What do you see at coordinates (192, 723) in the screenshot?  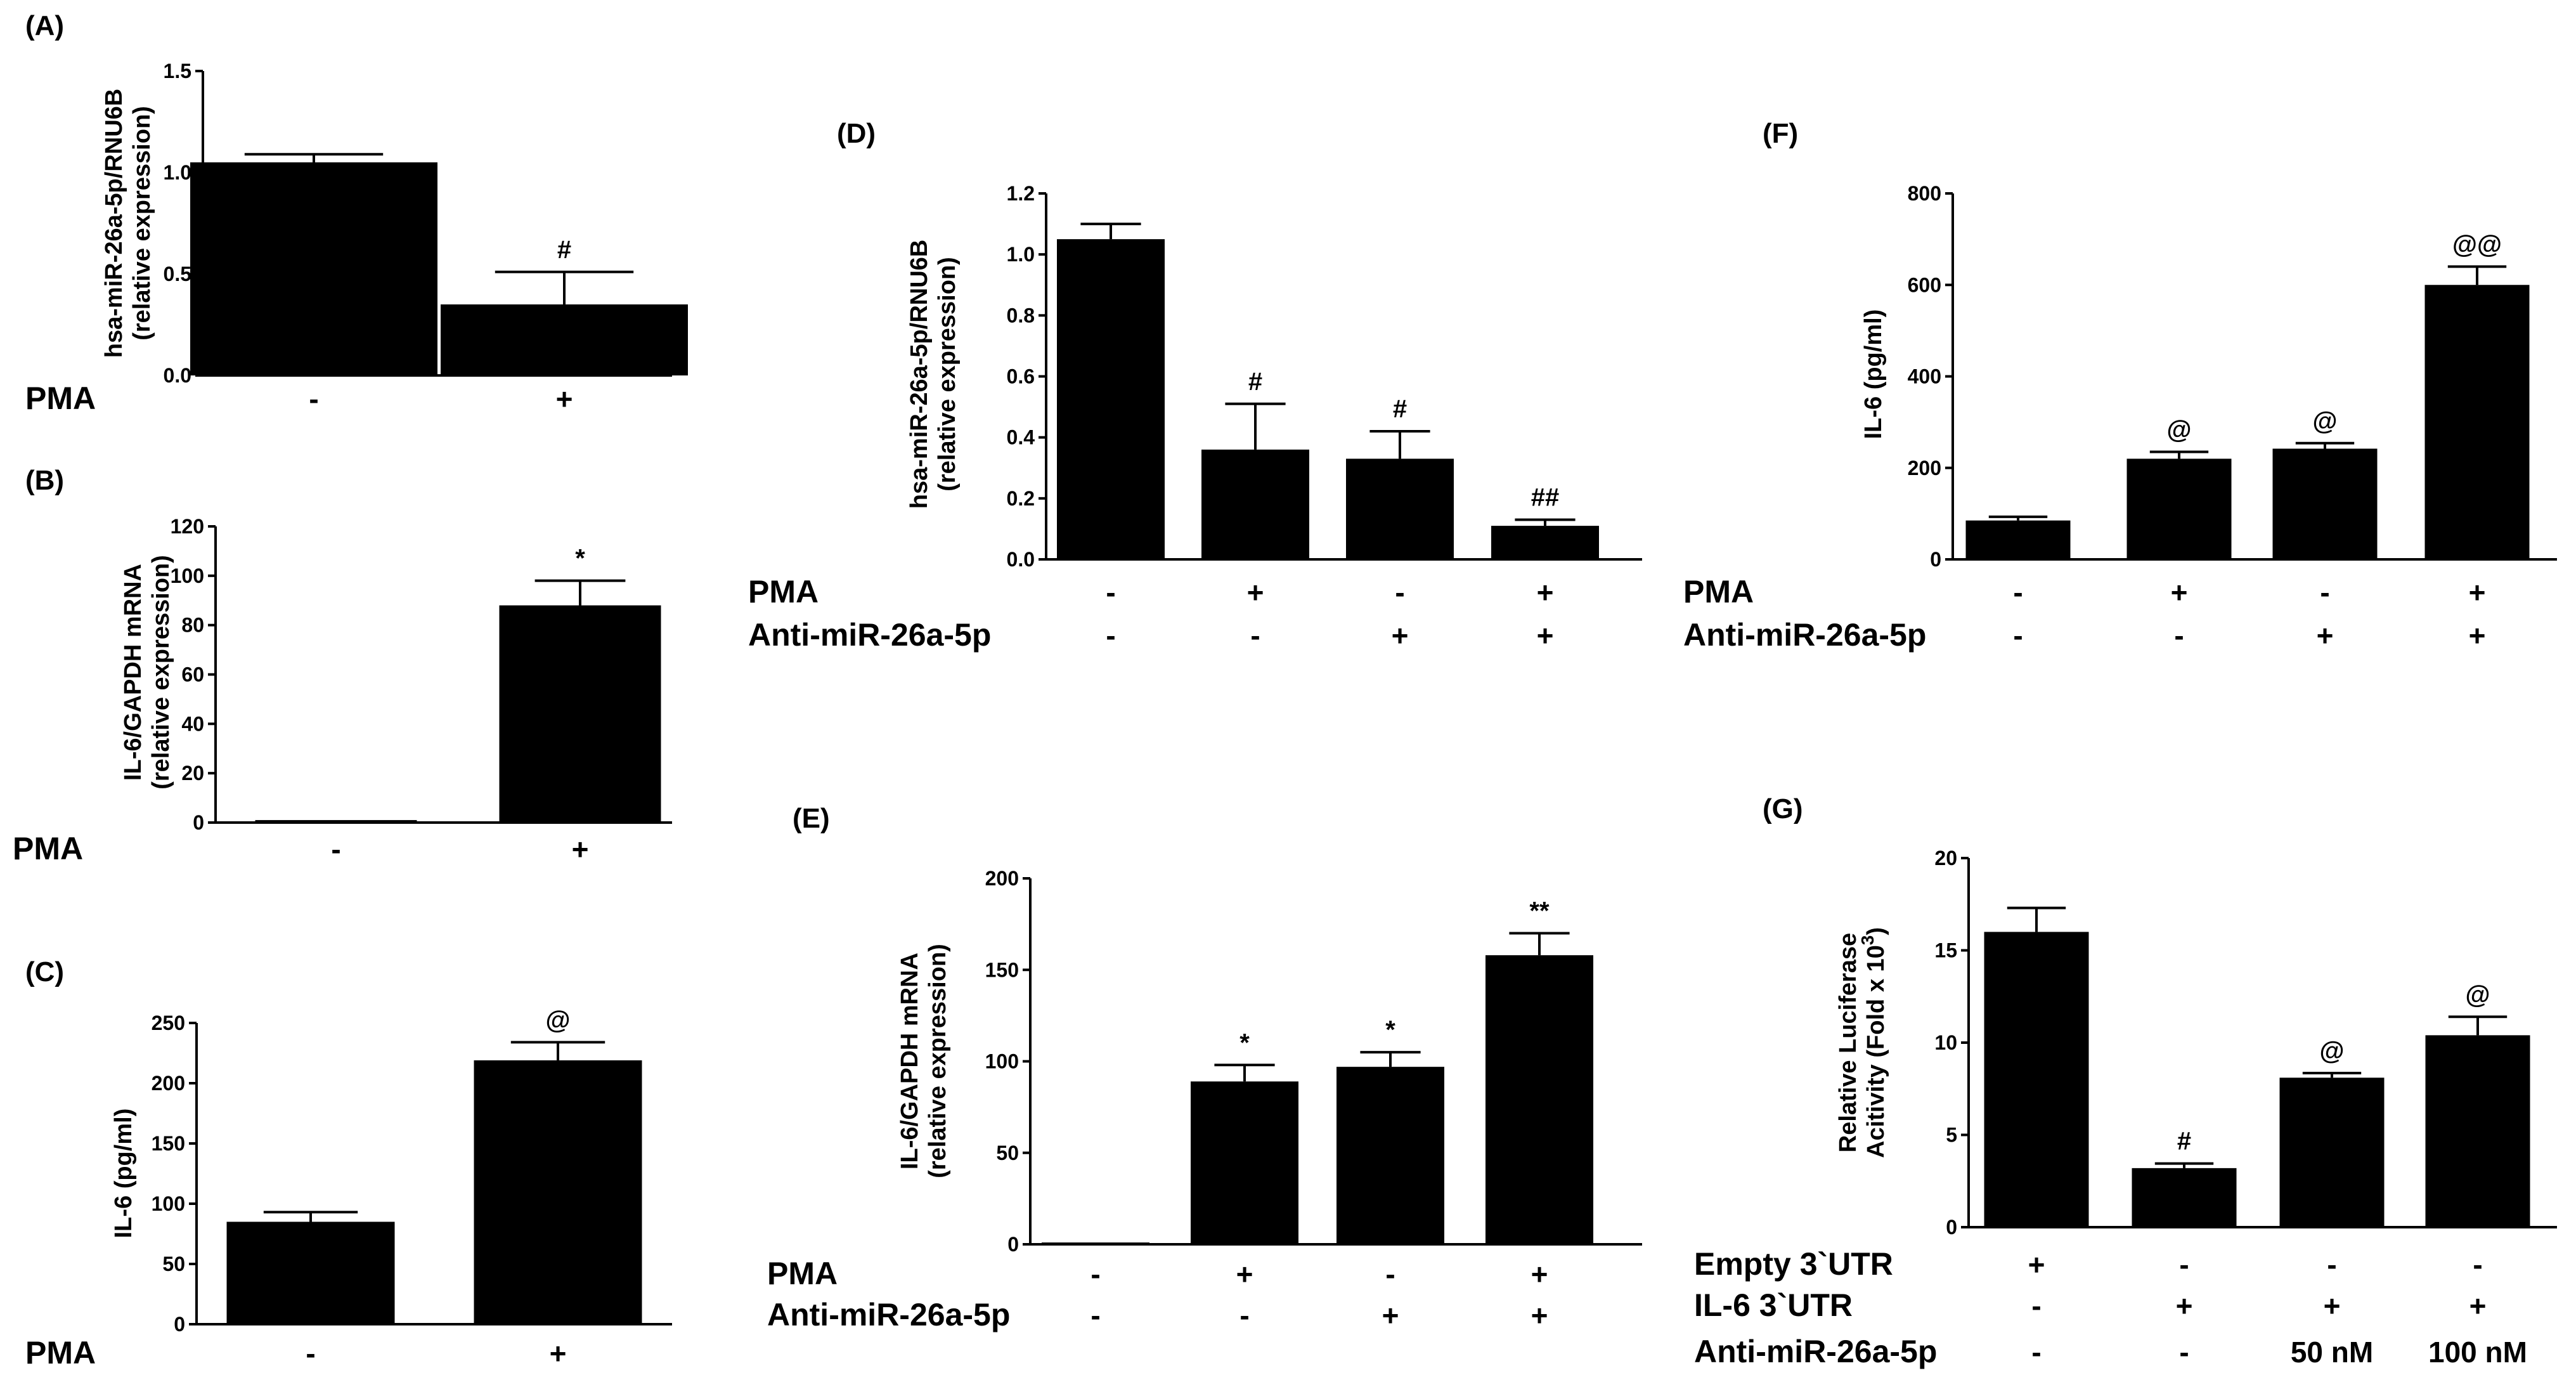 I see `y-tick-label: 40` at bounding box center [192, 723].